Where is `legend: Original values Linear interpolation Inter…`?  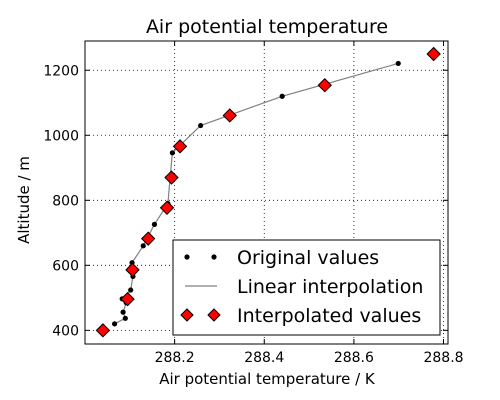
legend: Original values Linear interpolation Inter… is located at coordinates (306, 287).